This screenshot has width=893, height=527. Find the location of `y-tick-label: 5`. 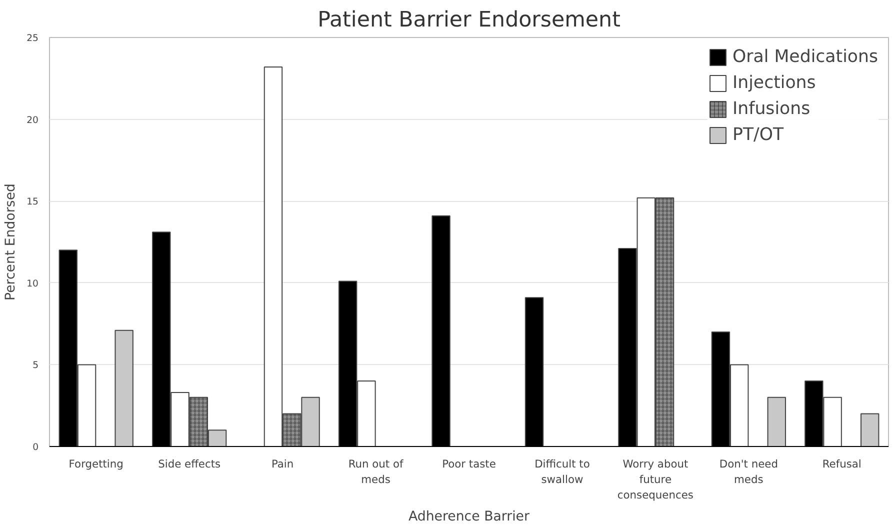

y-tick-label: 5 is located at coordinates (35, 366).